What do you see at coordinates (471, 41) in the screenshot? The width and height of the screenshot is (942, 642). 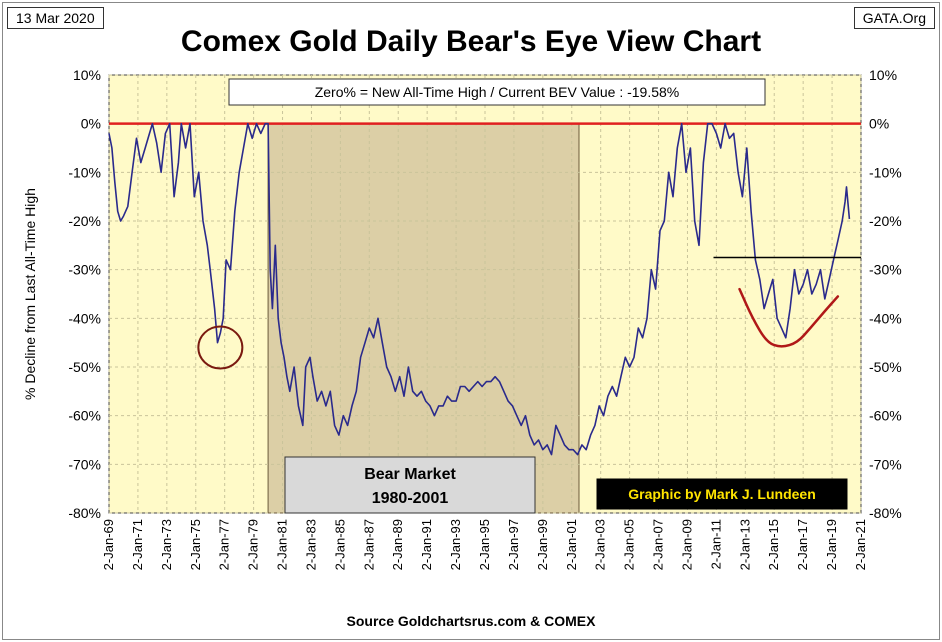 I see `chart-title: Comex Gold Daily Bear's Eye View Chart` at bounding box center [471, 41].